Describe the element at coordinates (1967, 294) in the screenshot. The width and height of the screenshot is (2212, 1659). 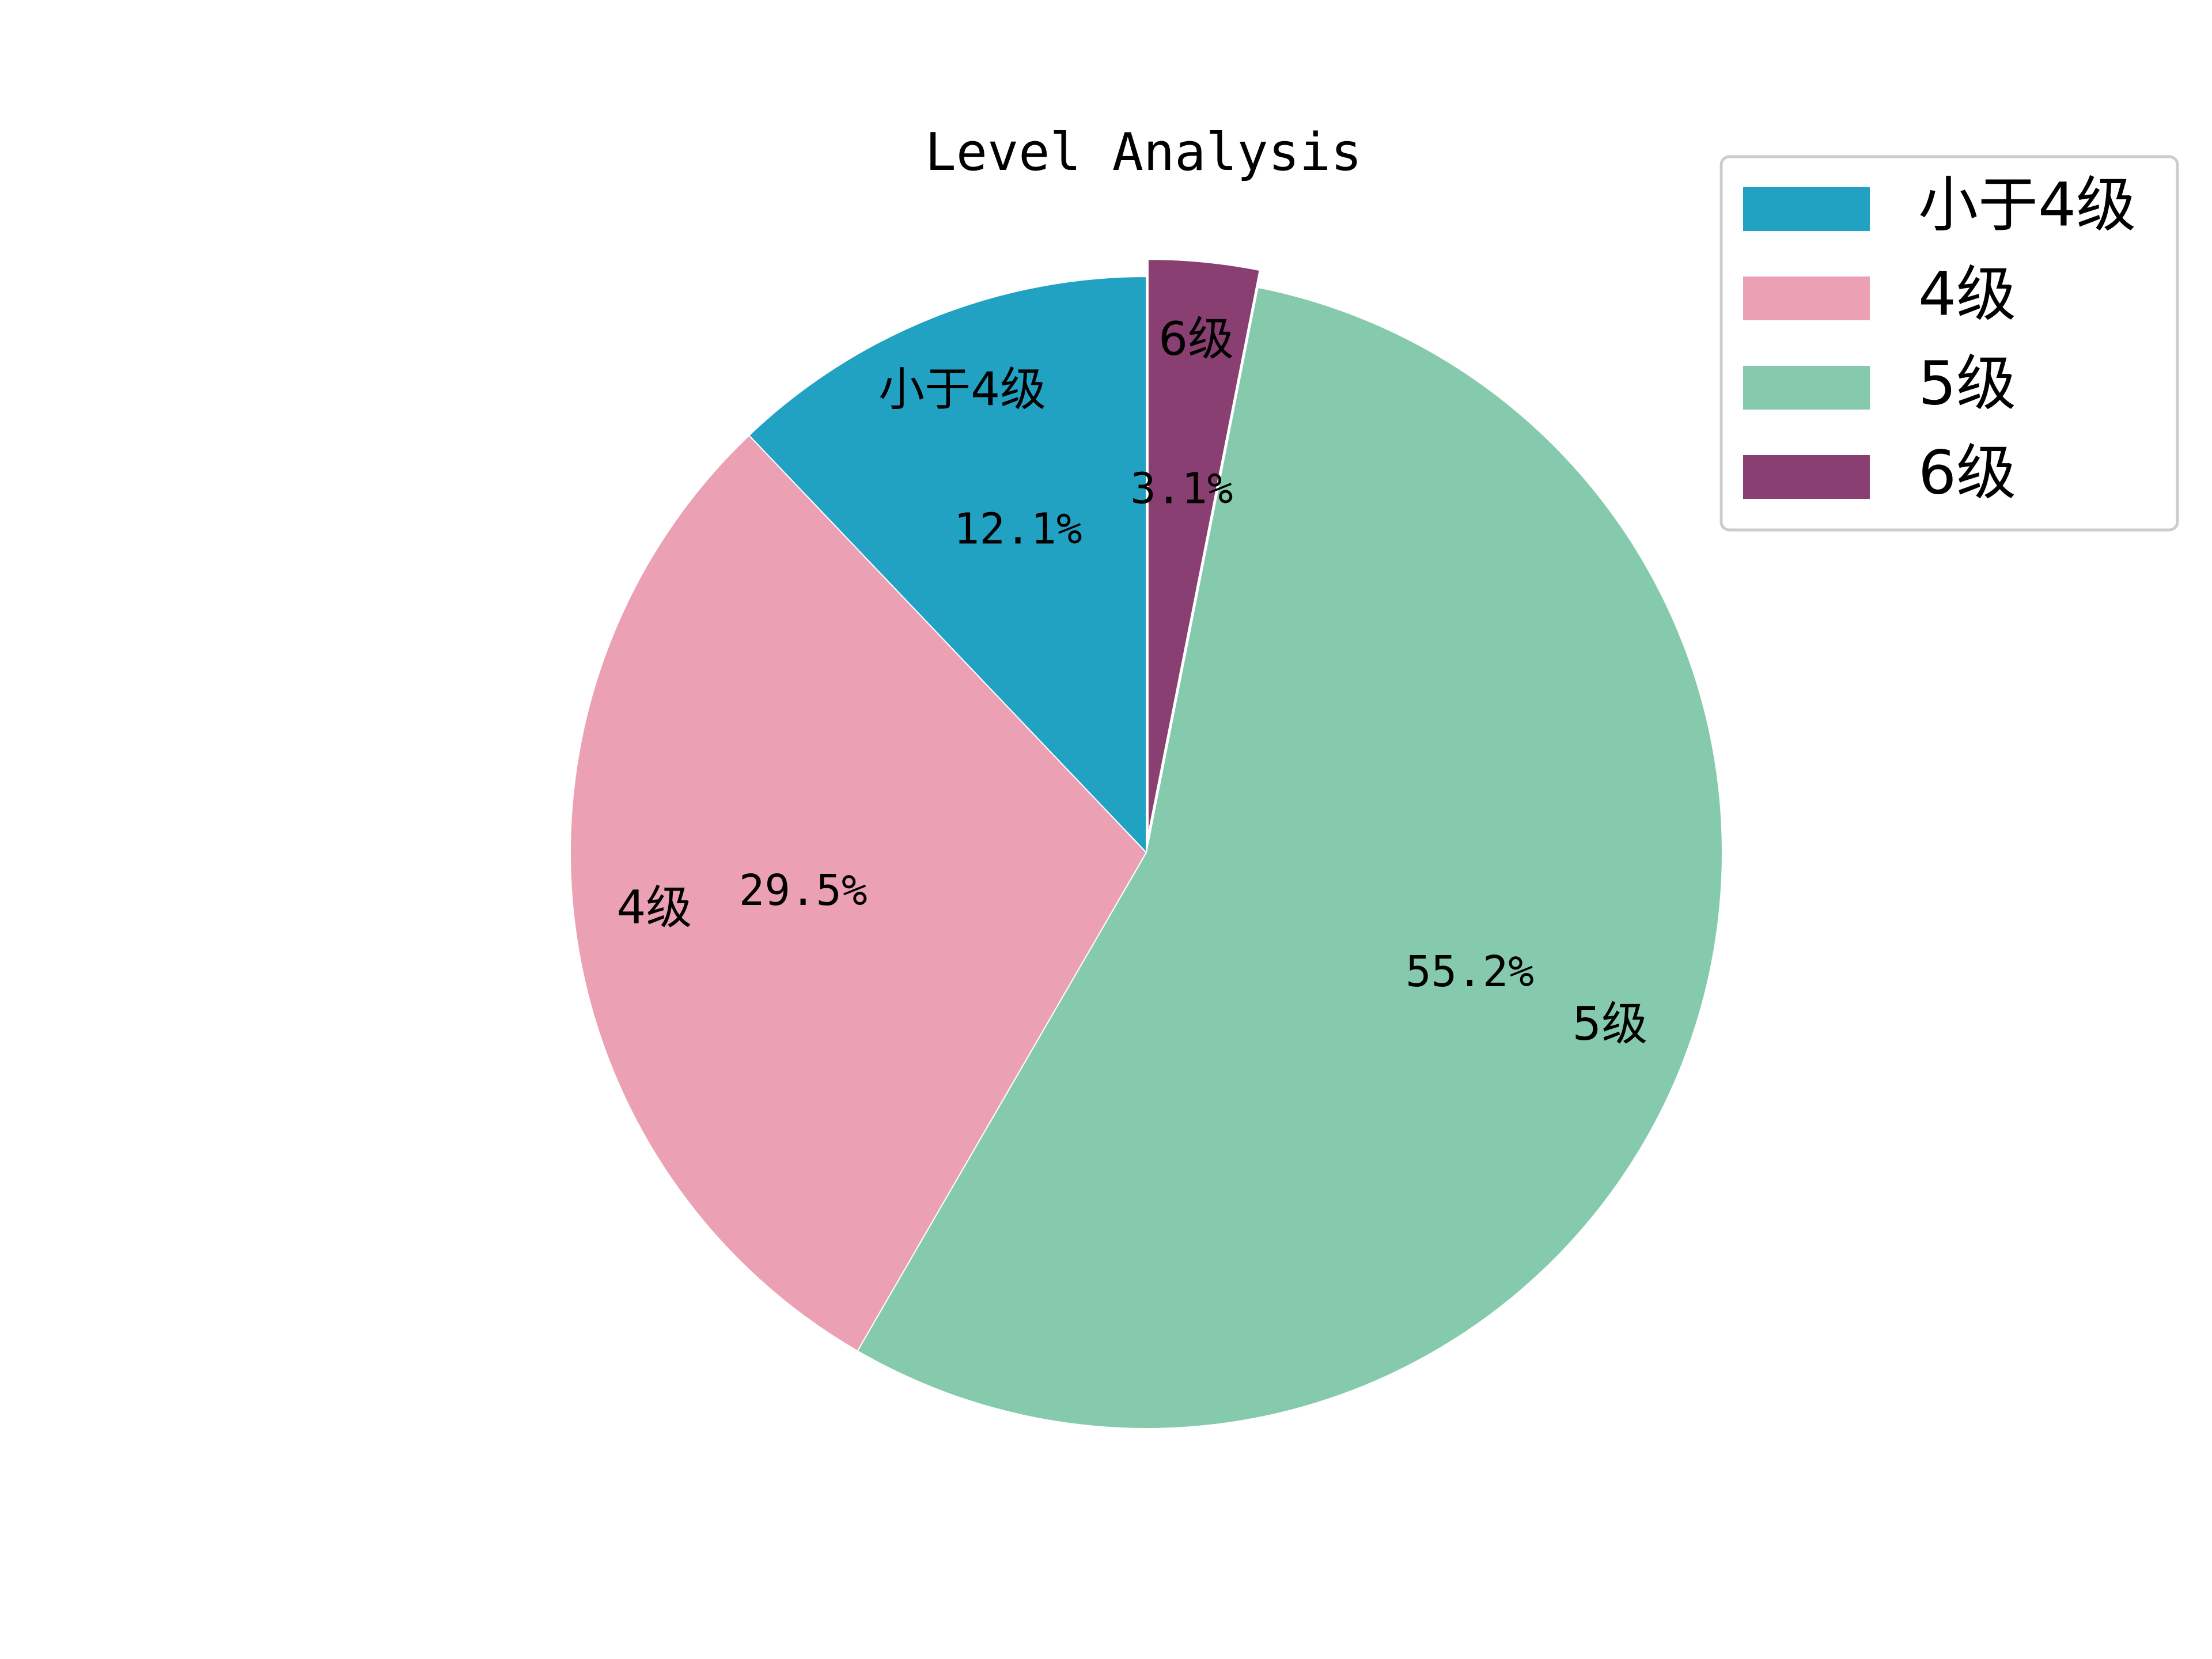
I see `legend-label: 4级` at that location.